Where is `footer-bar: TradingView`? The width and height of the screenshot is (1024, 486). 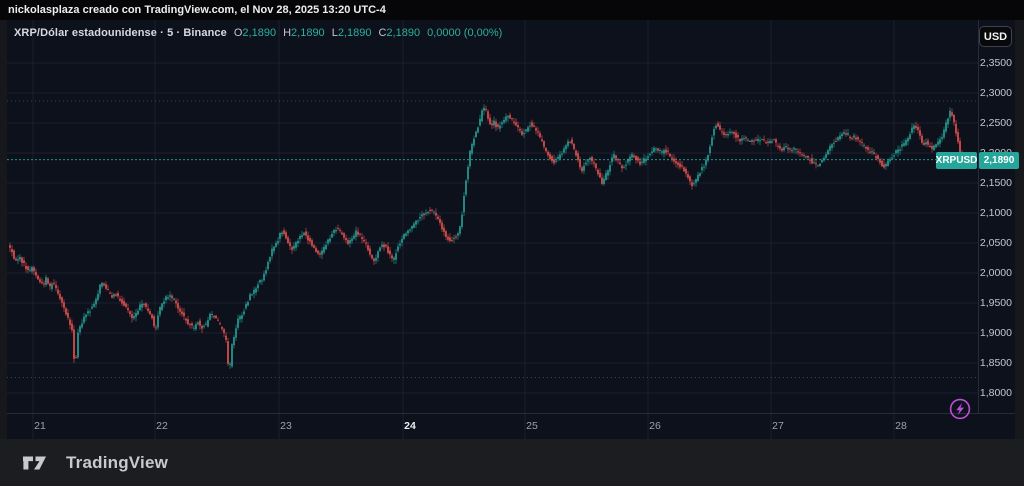 footer-bar: TradingView is located at coordinates (512, 462).